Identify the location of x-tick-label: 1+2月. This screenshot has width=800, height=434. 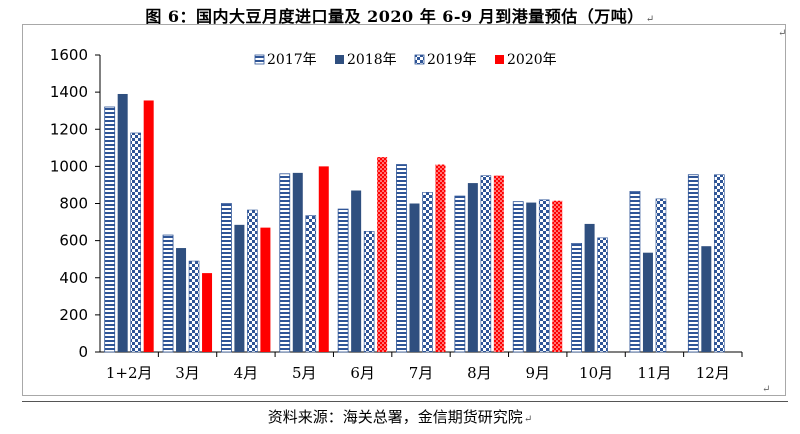
(129, 373).